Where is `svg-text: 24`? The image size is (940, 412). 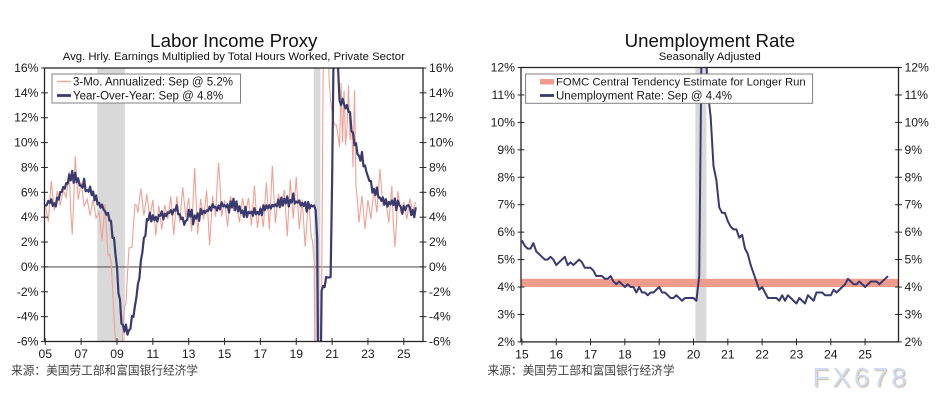
svg-text: 24 is located at coordinates (831, 354).